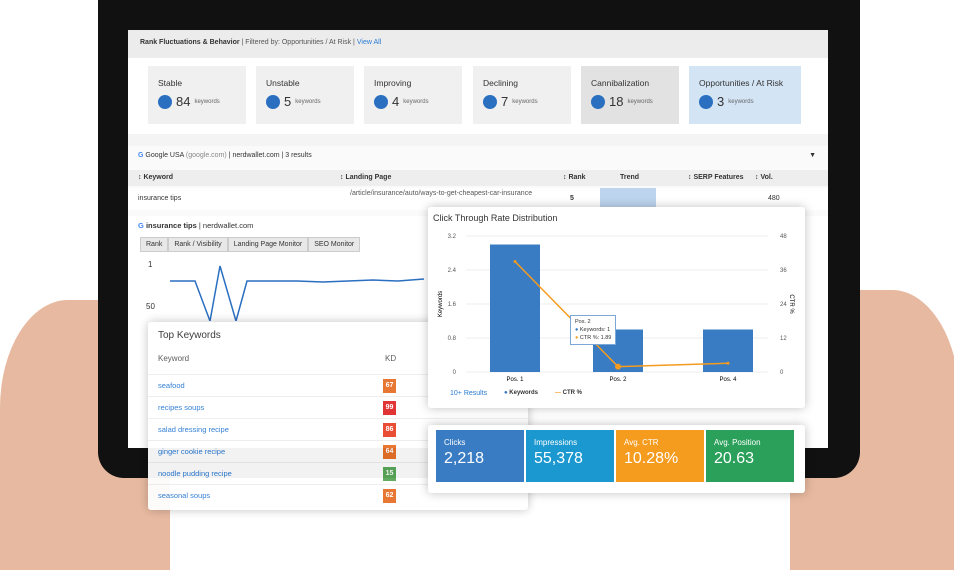 This screenshot has width=954, height=570. Describe the element at coordinates (197, 95) in the screenshot. I see `card-stable: Stable 84 keywords` at that location.